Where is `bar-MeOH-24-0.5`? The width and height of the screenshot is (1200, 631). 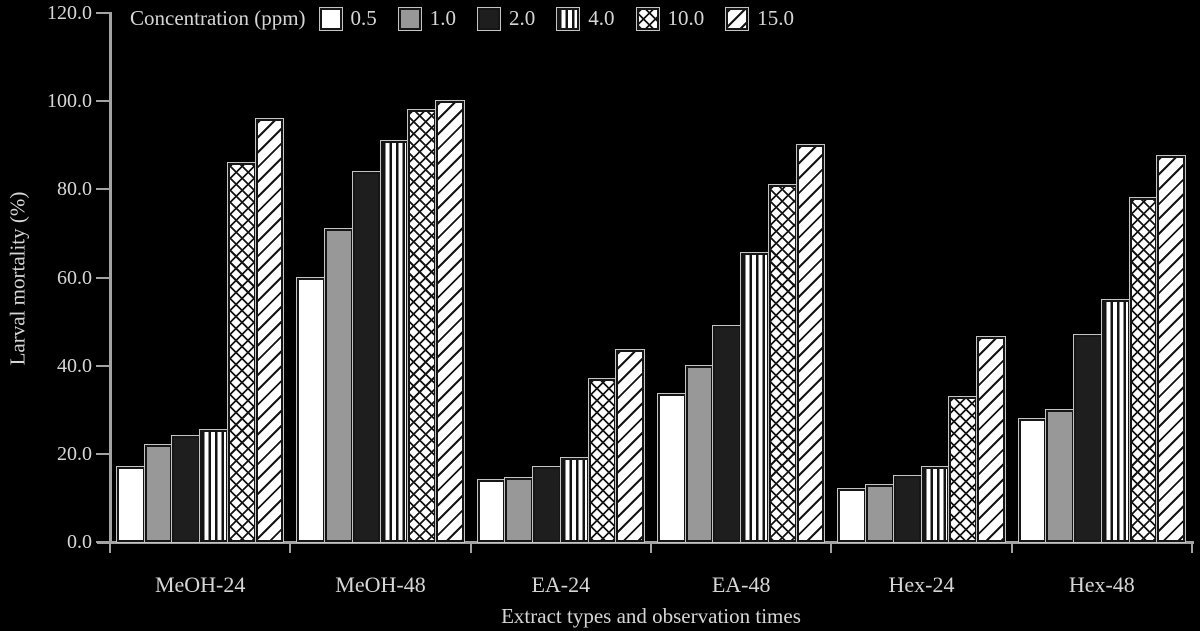 bar-MeOH-24-0.5 is located at coordinates (131, 504).